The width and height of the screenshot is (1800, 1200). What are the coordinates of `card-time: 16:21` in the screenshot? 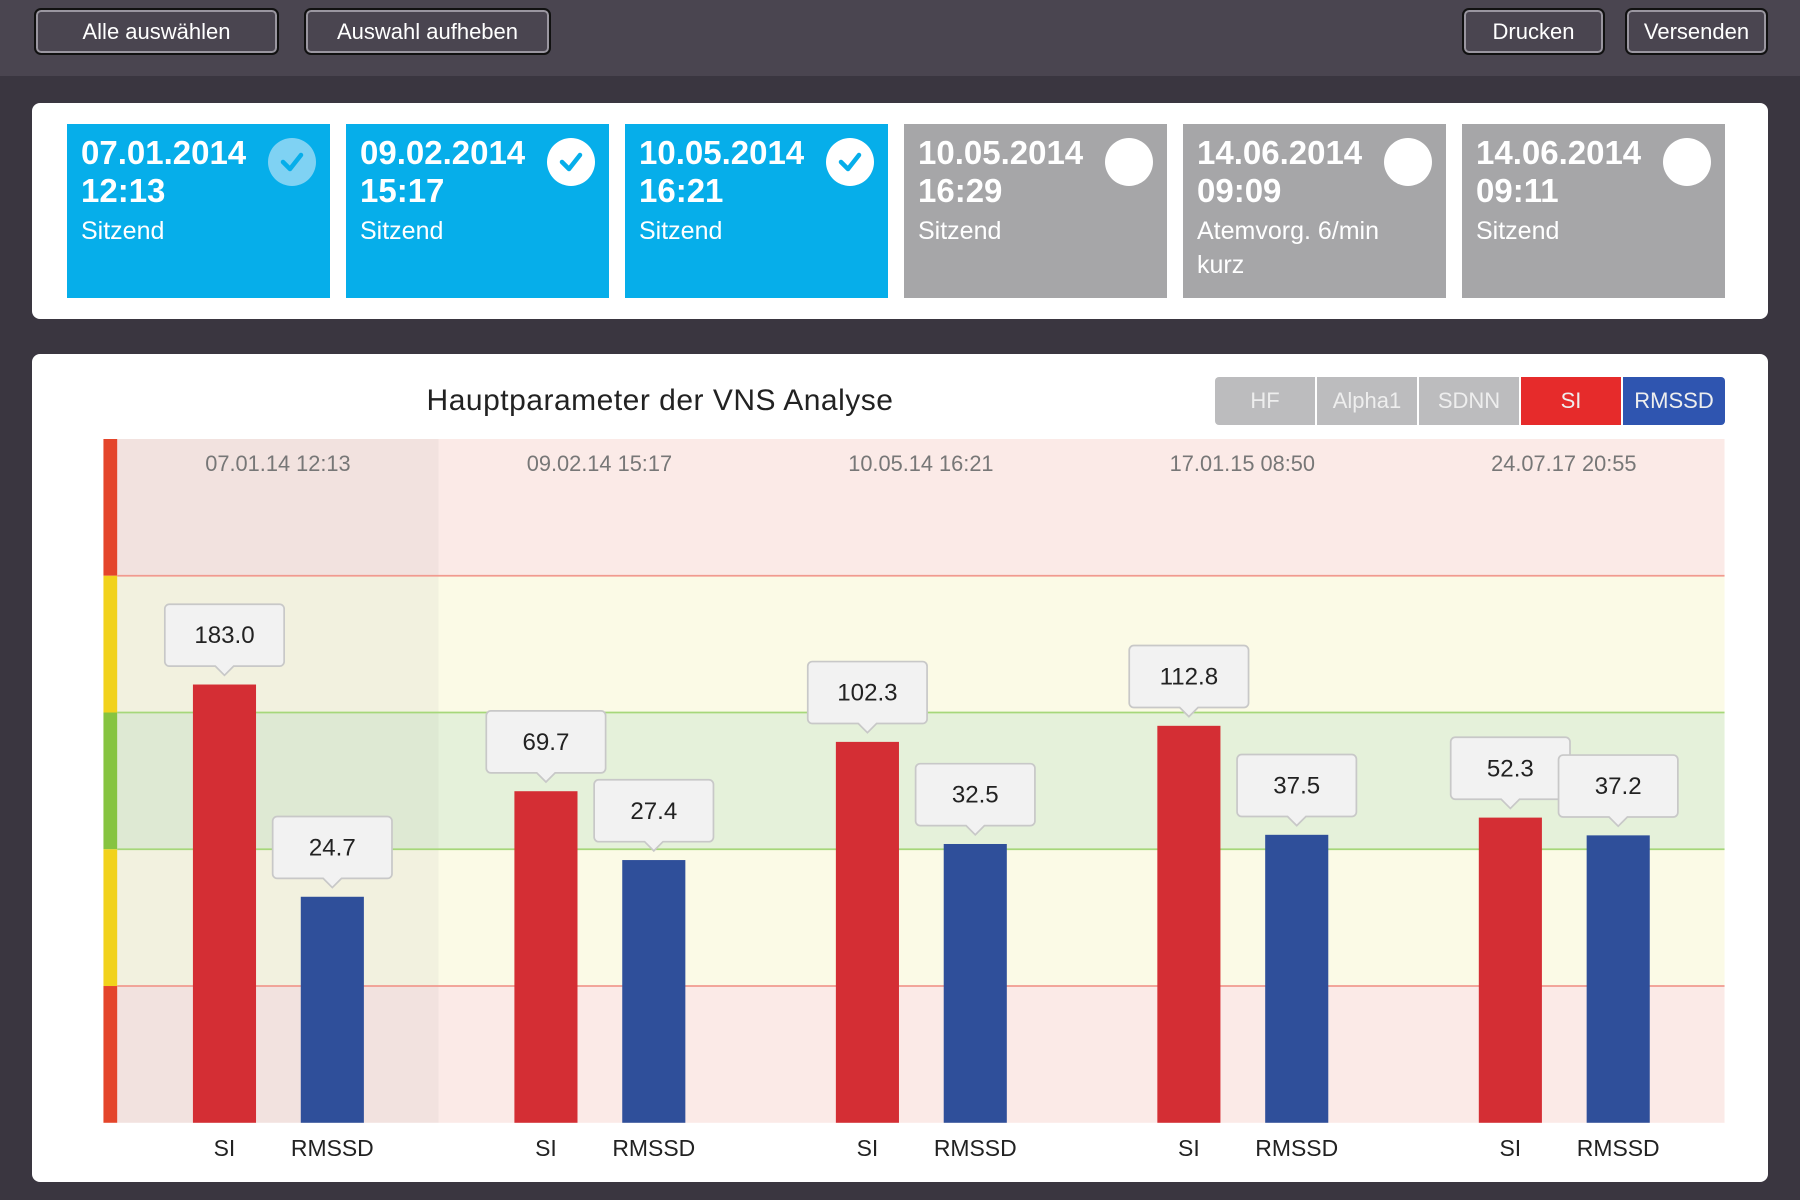 It's located at (681, 190).